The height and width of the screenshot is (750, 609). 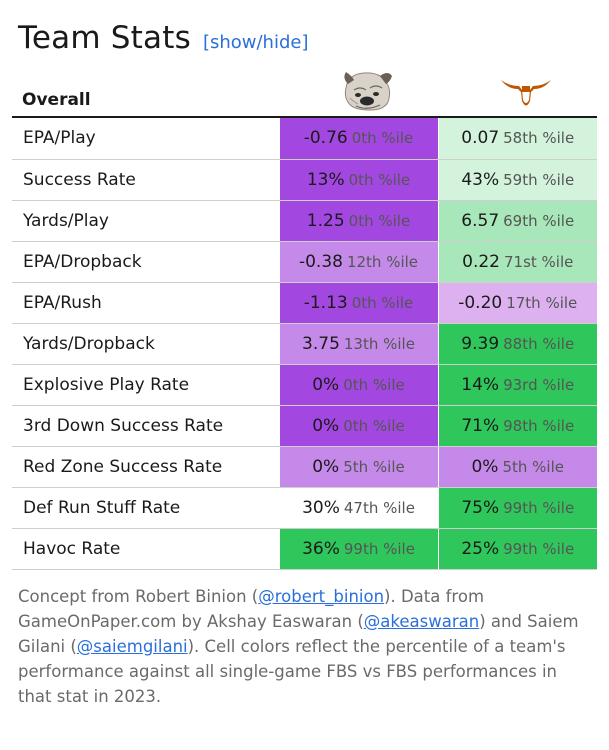 I want to click on robert-binion-link: @robert_binion, so click(x=321, y=596).